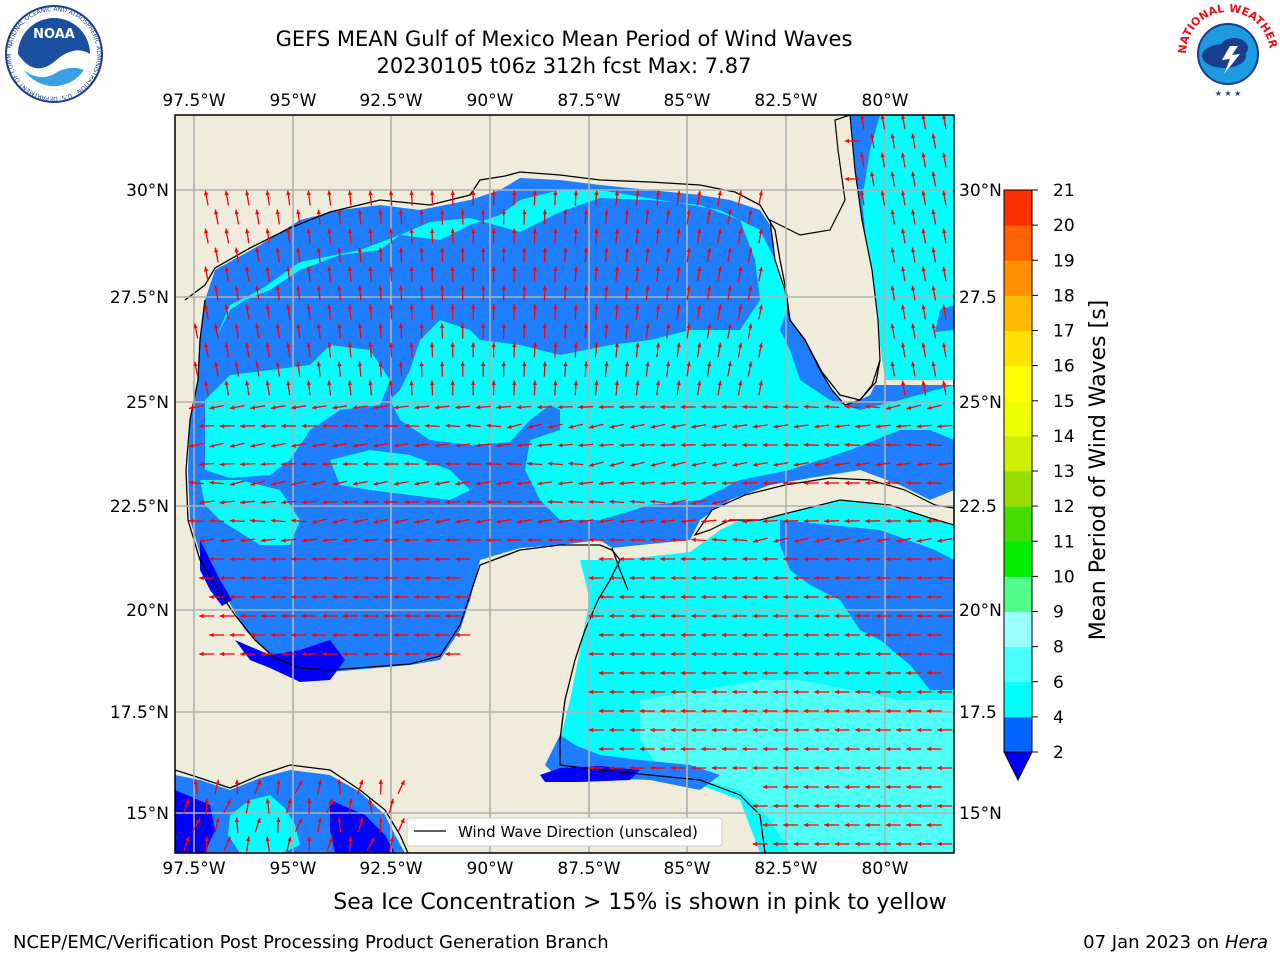 Image resolution: width=1280 pixels, height=960 pixels. What do you see at coordinates (590, 774) in the screenshot?
I see `caribbean-low-coast` at bounding box center [590, 774].